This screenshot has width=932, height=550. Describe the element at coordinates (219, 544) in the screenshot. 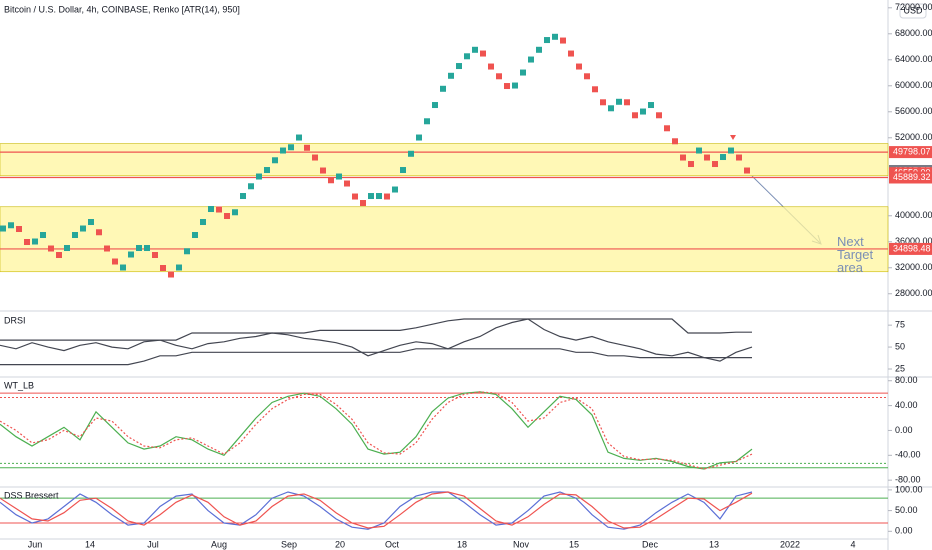

I see `x-tick-label: Aug` at that location.